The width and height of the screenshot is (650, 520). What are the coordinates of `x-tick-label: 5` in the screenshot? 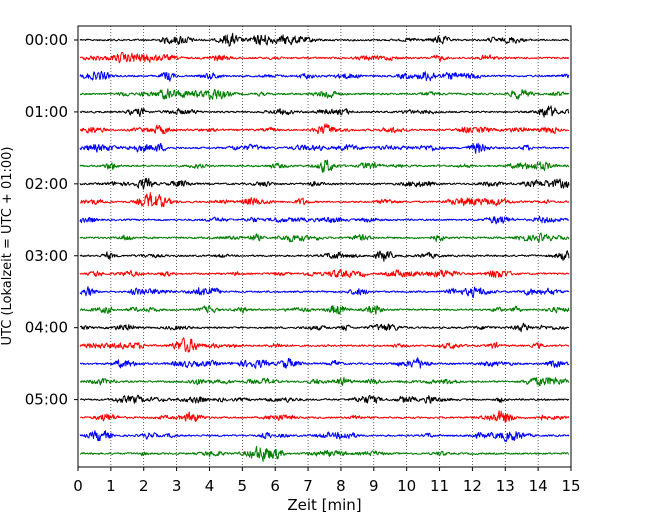 It's located at (243, 486).